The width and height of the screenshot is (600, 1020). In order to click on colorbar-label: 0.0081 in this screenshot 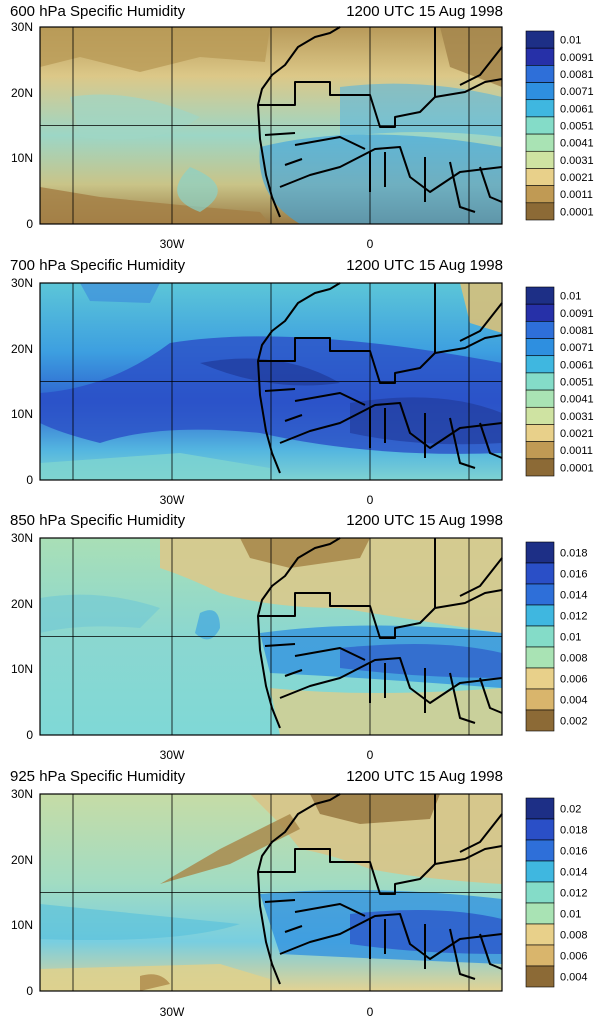, I will do `click(577, 331)`.